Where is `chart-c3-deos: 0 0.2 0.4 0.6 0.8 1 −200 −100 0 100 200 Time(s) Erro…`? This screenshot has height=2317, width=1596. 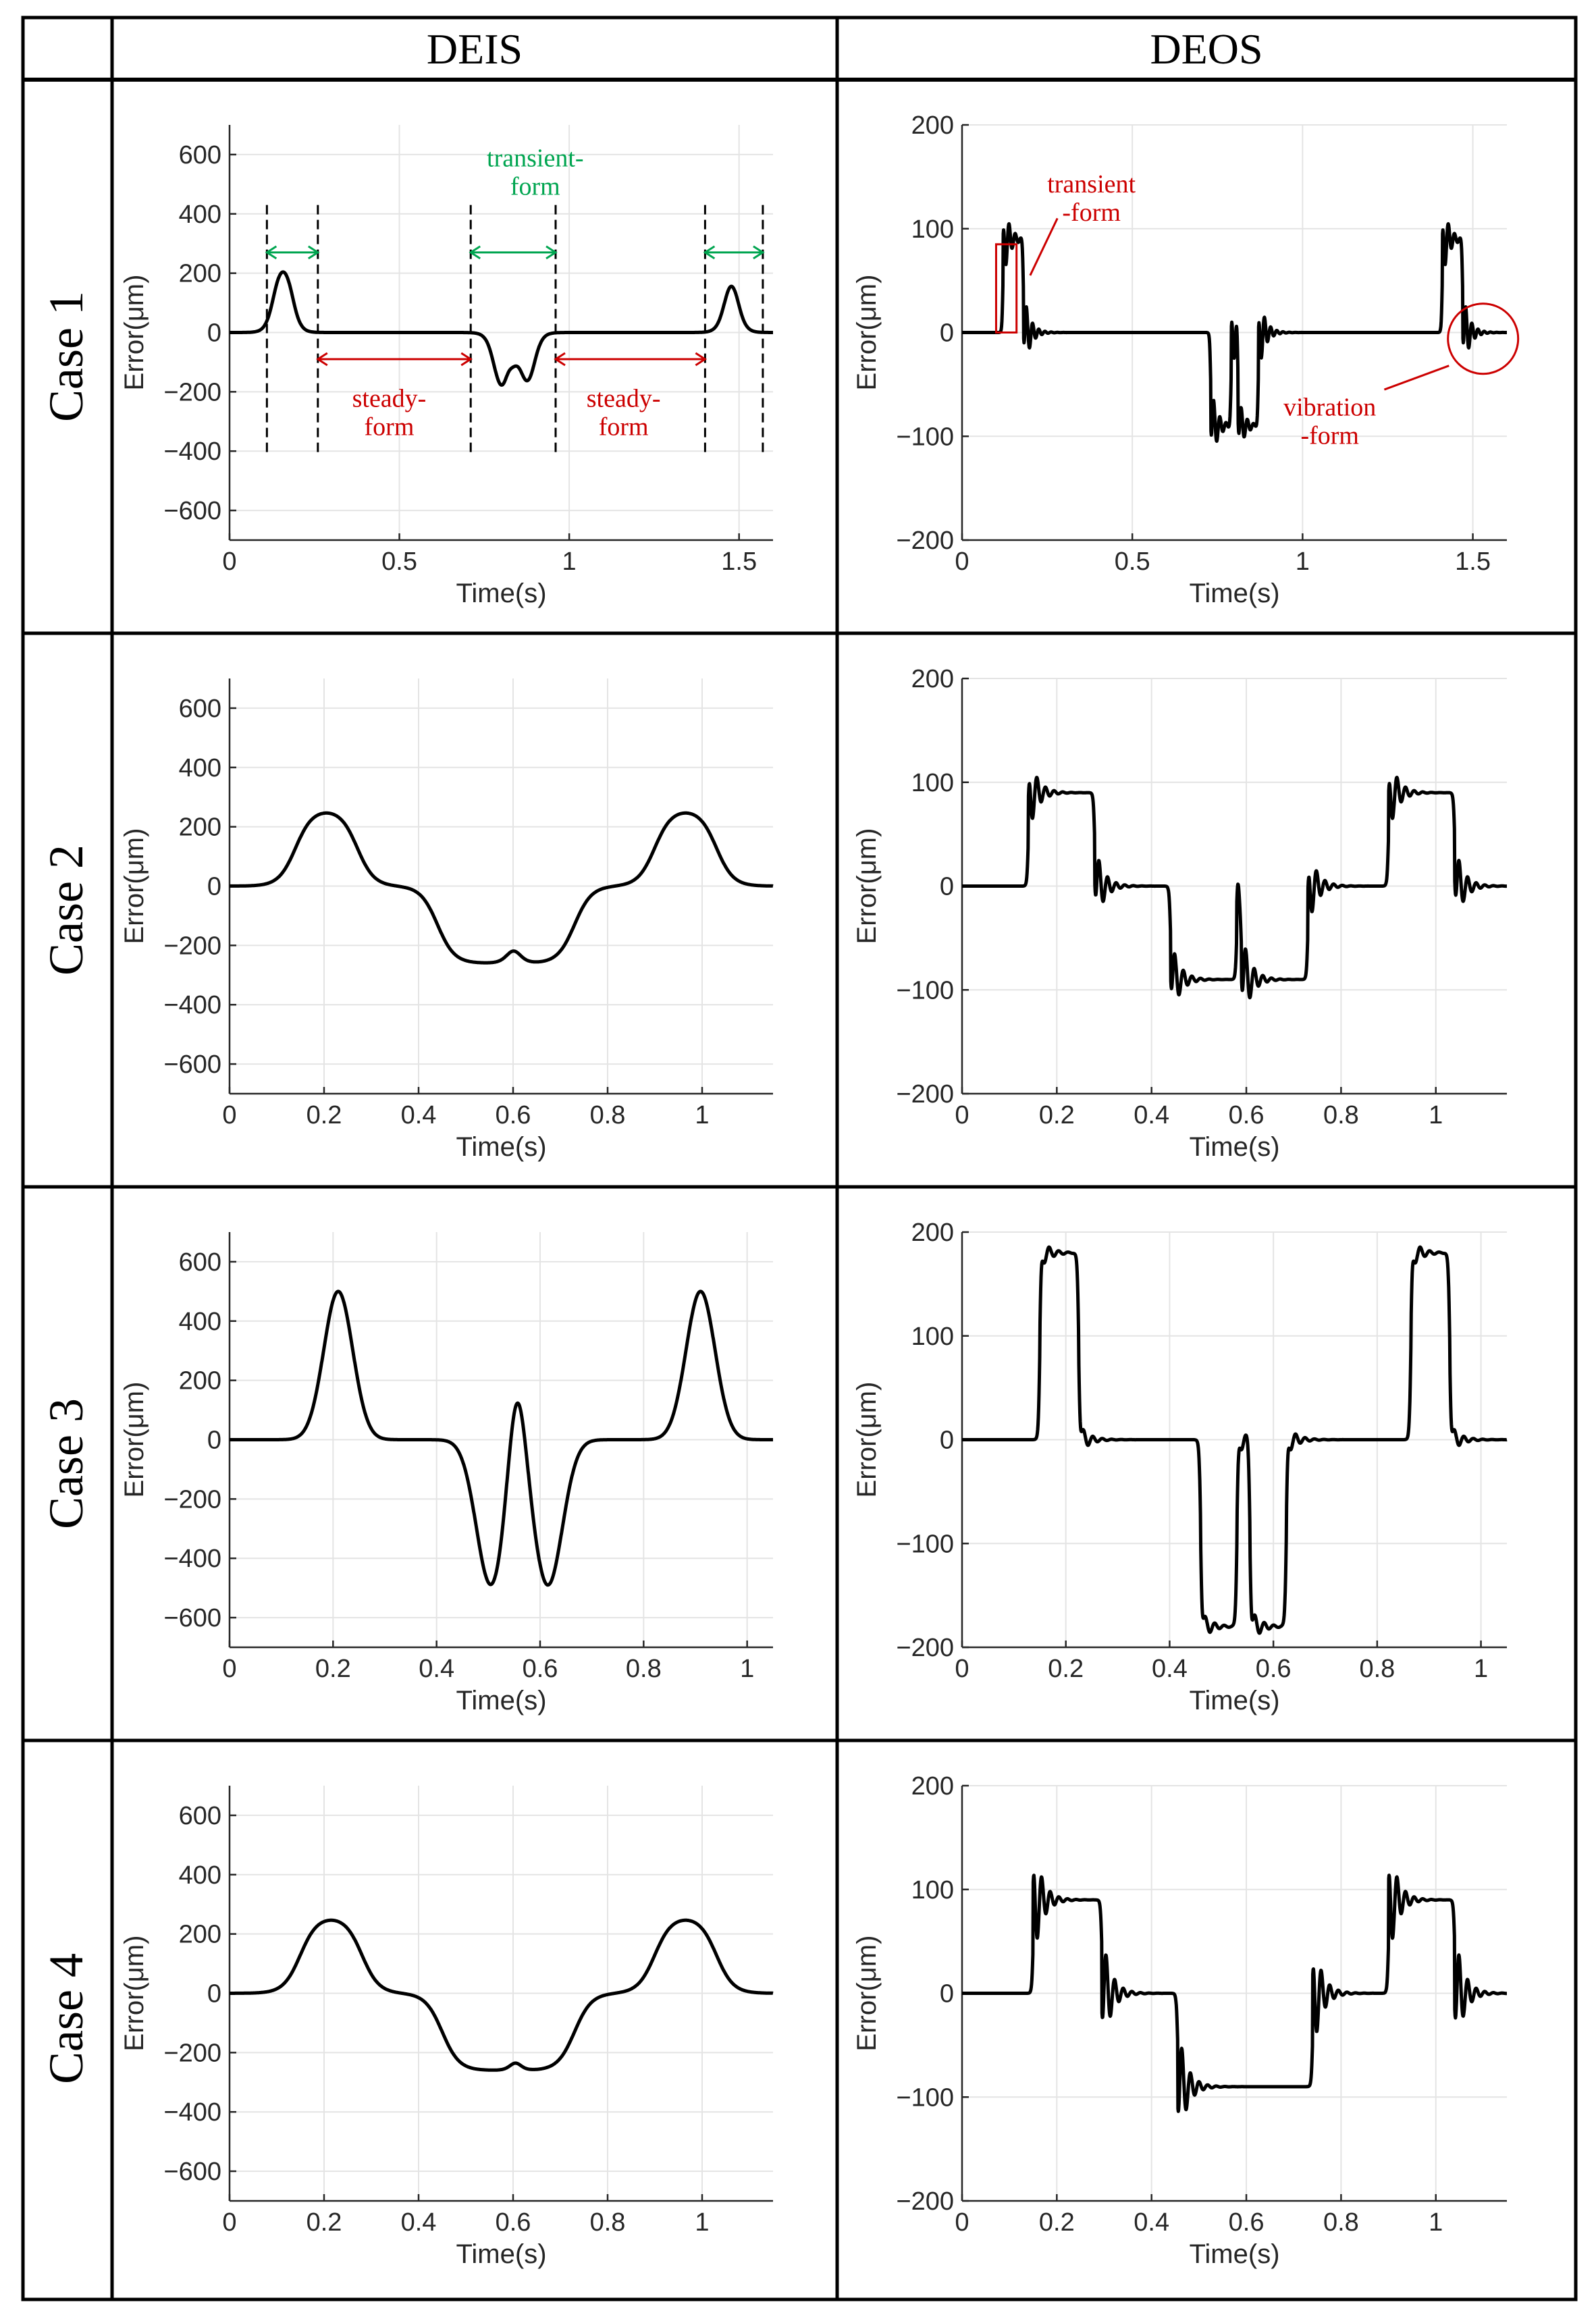 chart-c3-deos: 0 0.2 0.4 0.6 0.8 1 −200 −100 0 100 200 Time(s) Erro… is located at coordinates (1180, 1467).